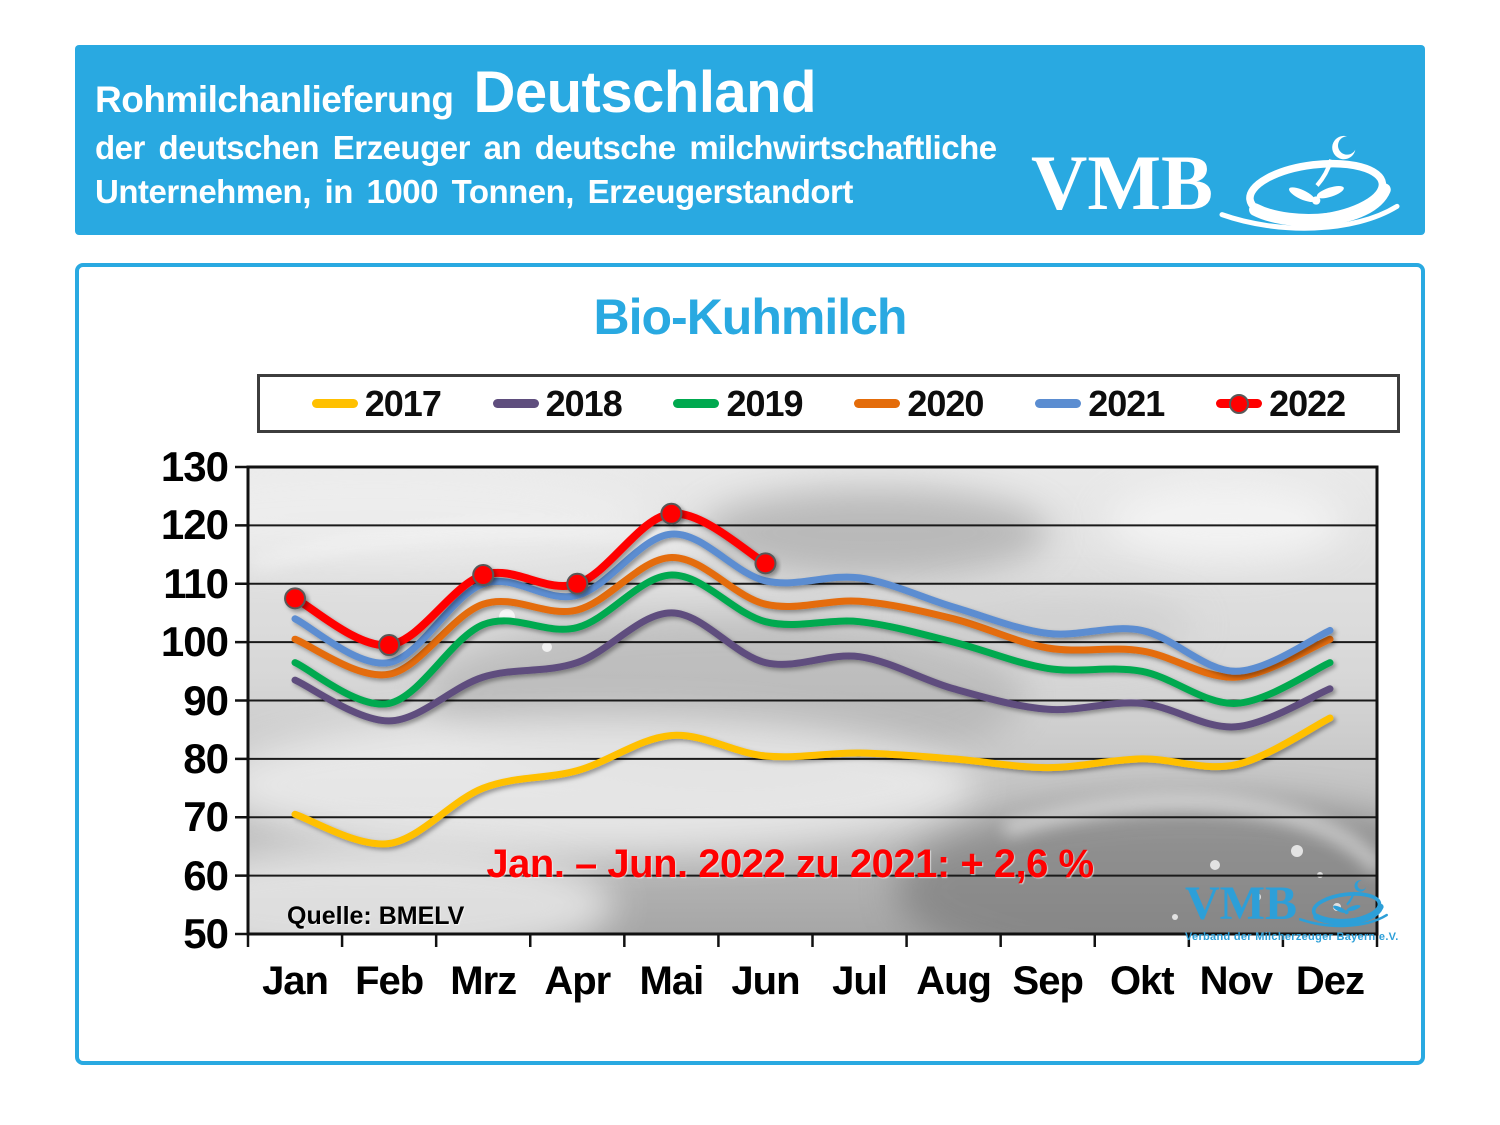  Describe the element at coordinates (1236, 981) in the screenshot. I see `x-axis-label: Nov` at that location.